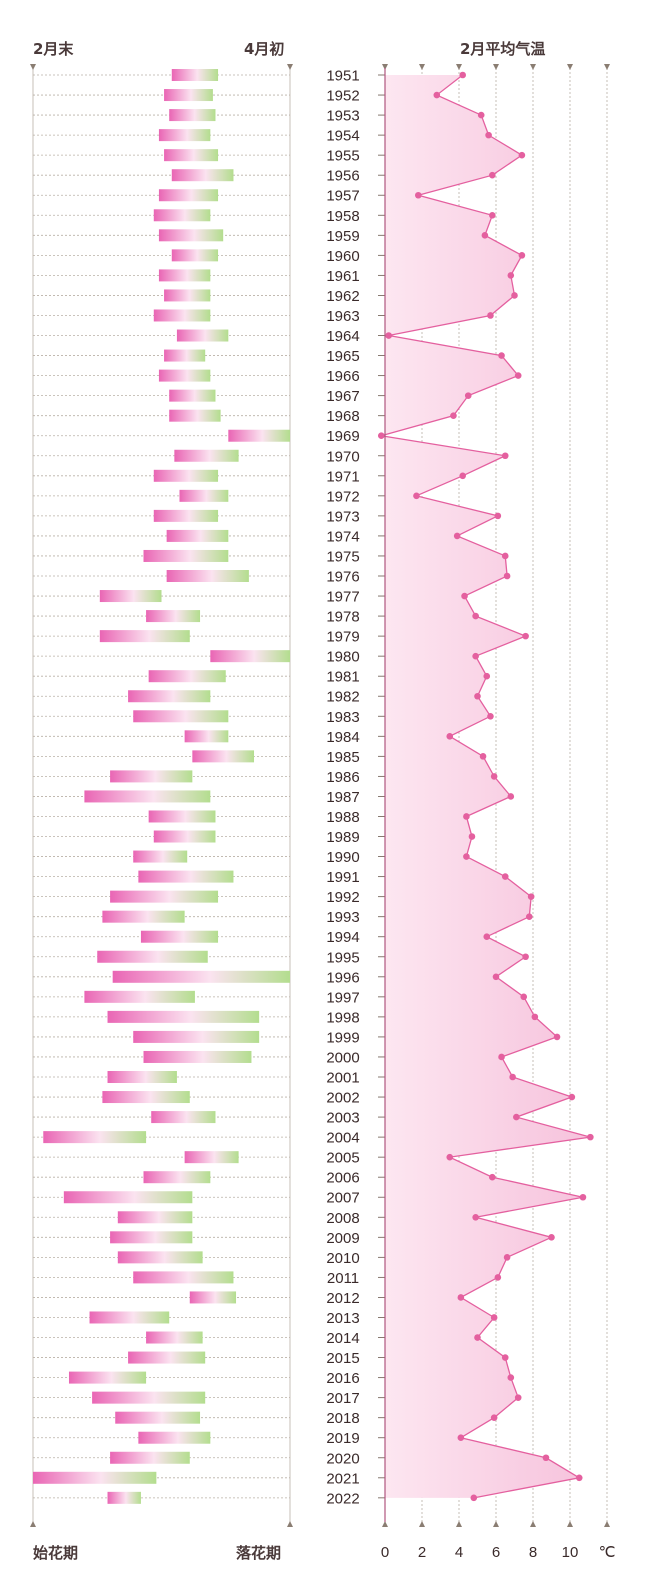 The width and height of the screenshot is (650, 1587). Describe the element at coordinates (503, 49) in the screenshot. I see `temperature-chart-title: 2月平均气温` at that location.